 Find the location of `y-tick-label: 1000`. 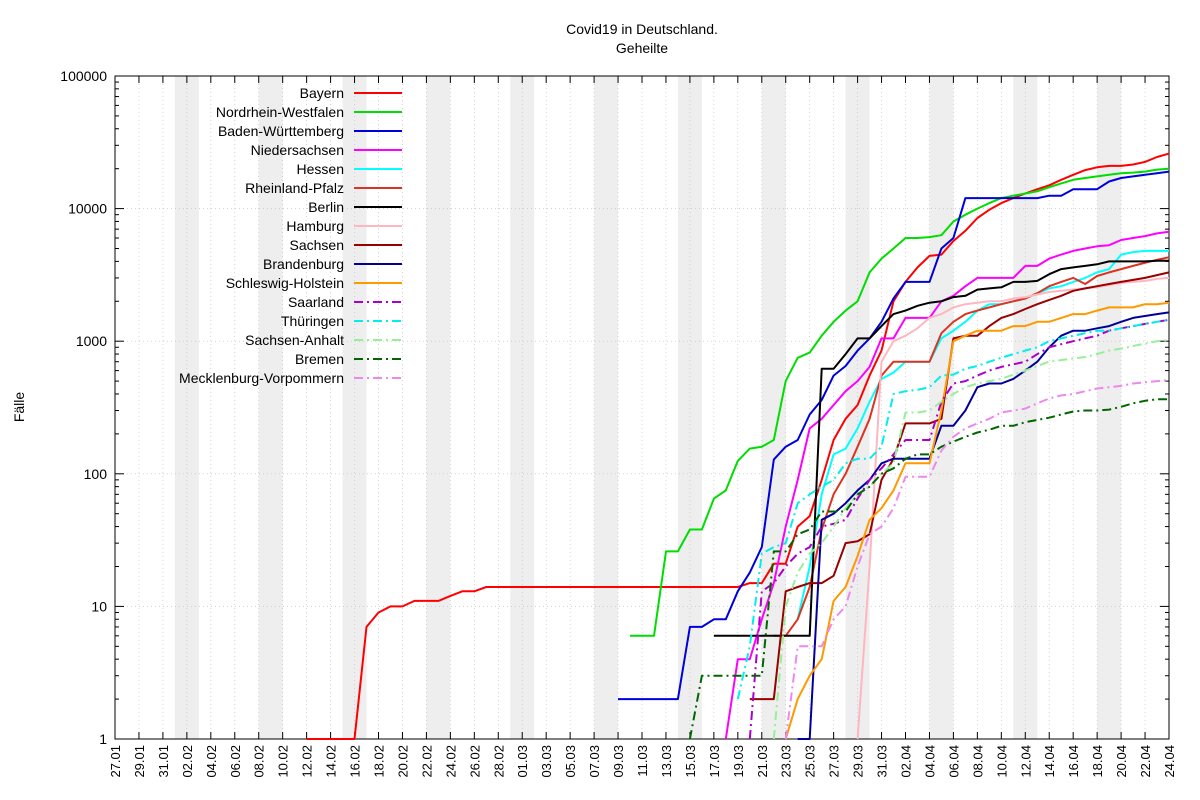

y-tick-label: 1000 is located at coordinates (91, 341).